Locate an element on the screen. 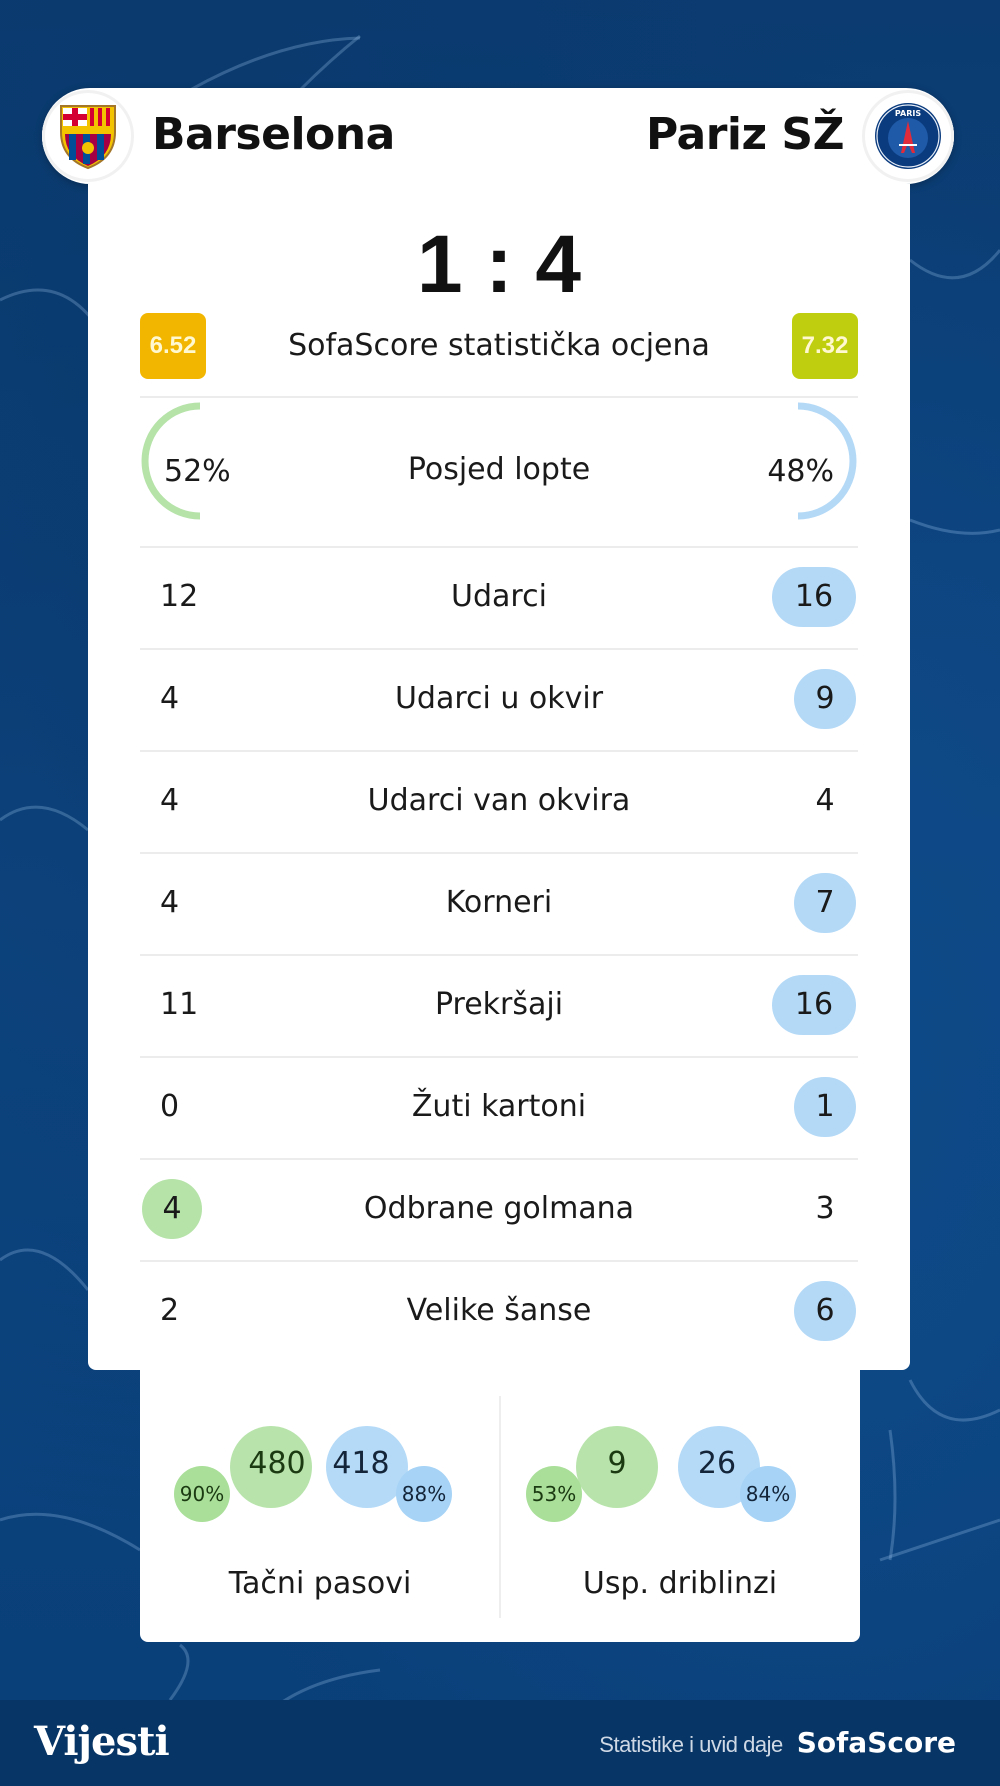 The width and height of the screenshot is (1000, 1786). match-score: 1 : 4 is located at coordinates (499, 264).